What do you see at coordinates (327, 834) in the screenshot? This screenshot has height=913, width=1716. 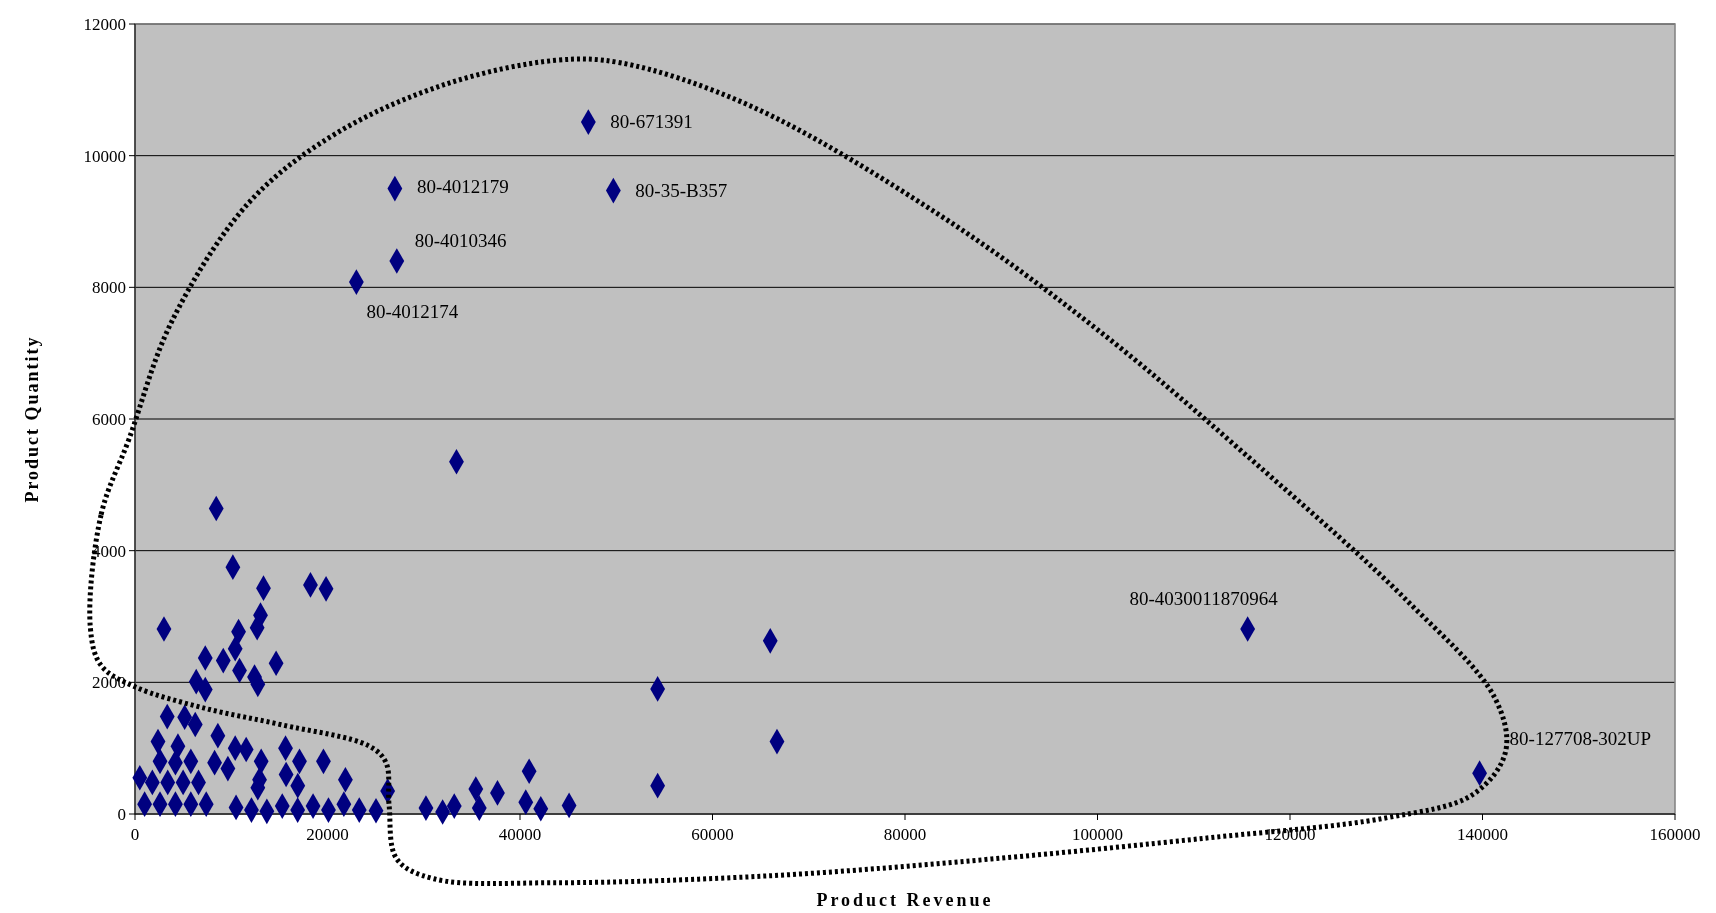 I see `x-tick-label: 20000` at bounding box center [327, 834].